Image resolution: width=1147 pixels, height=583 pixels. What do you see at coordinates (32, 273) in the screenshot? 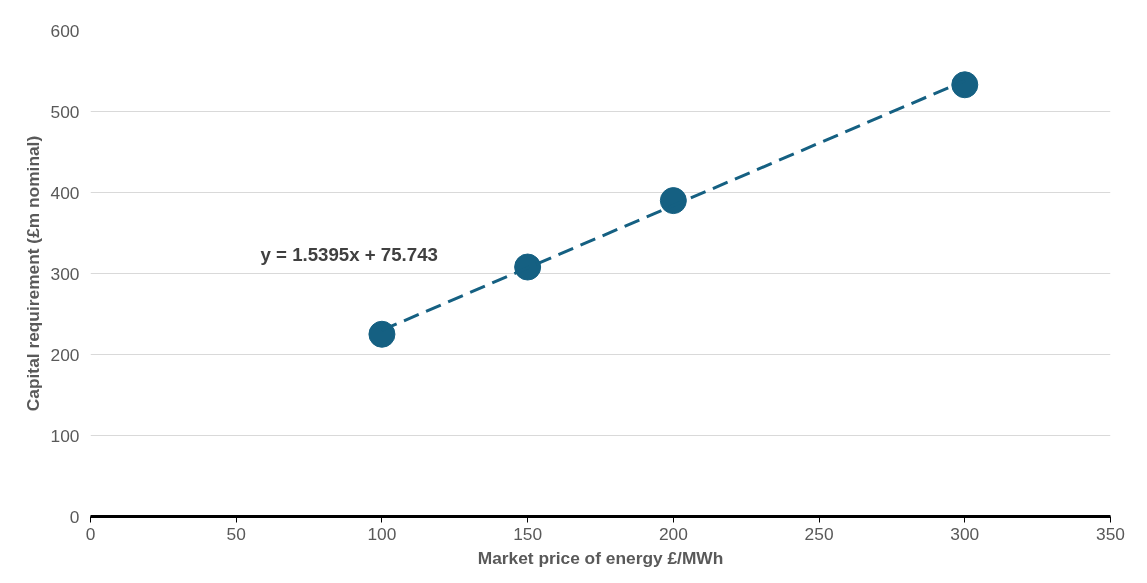
I see `y-axis-title: Capital requirement (£m nominal)` at bounding box center [32, 273].